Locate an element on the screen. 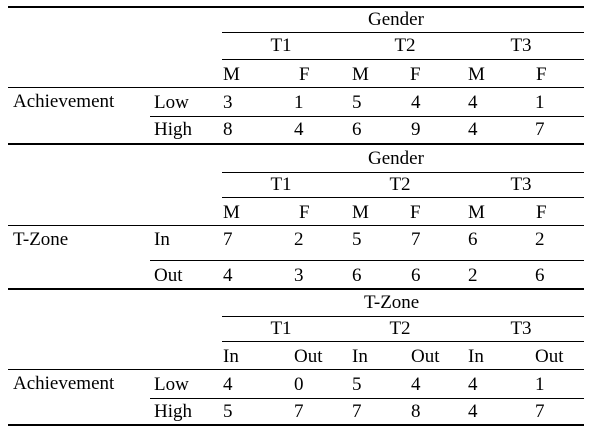 The width and height of the screenshot is (590, 429). table1-bottom-rule is located at coordinates (296, 144).